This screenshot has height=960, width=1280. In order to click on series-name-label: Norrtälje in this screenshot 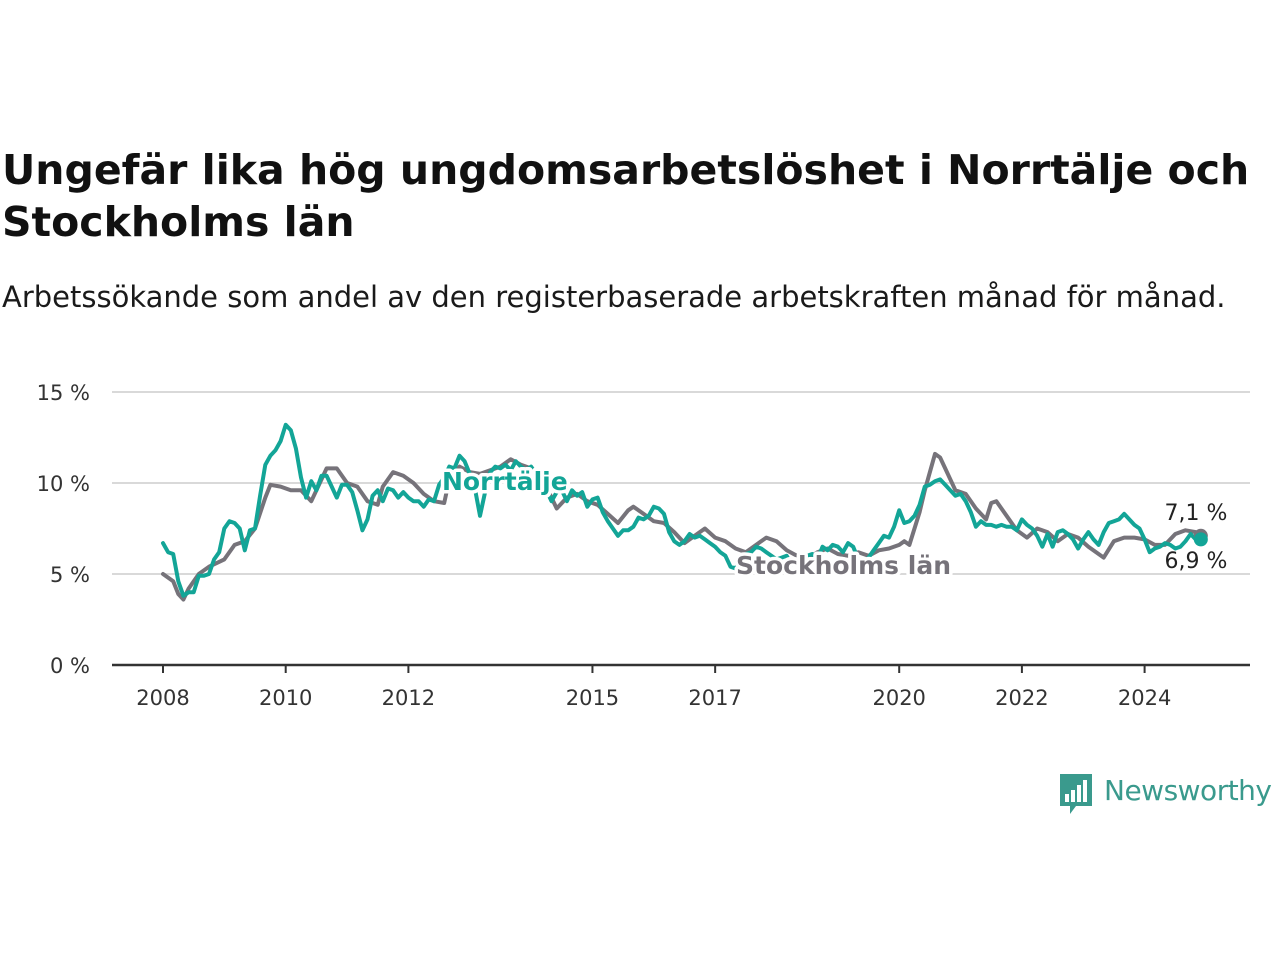, I will do `click(505, 481)`.